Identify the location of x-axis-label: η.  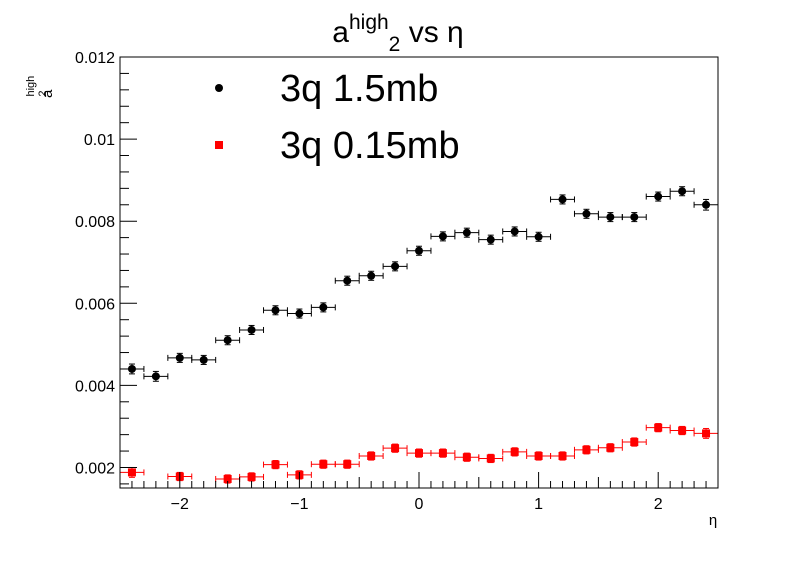
(713, 520).